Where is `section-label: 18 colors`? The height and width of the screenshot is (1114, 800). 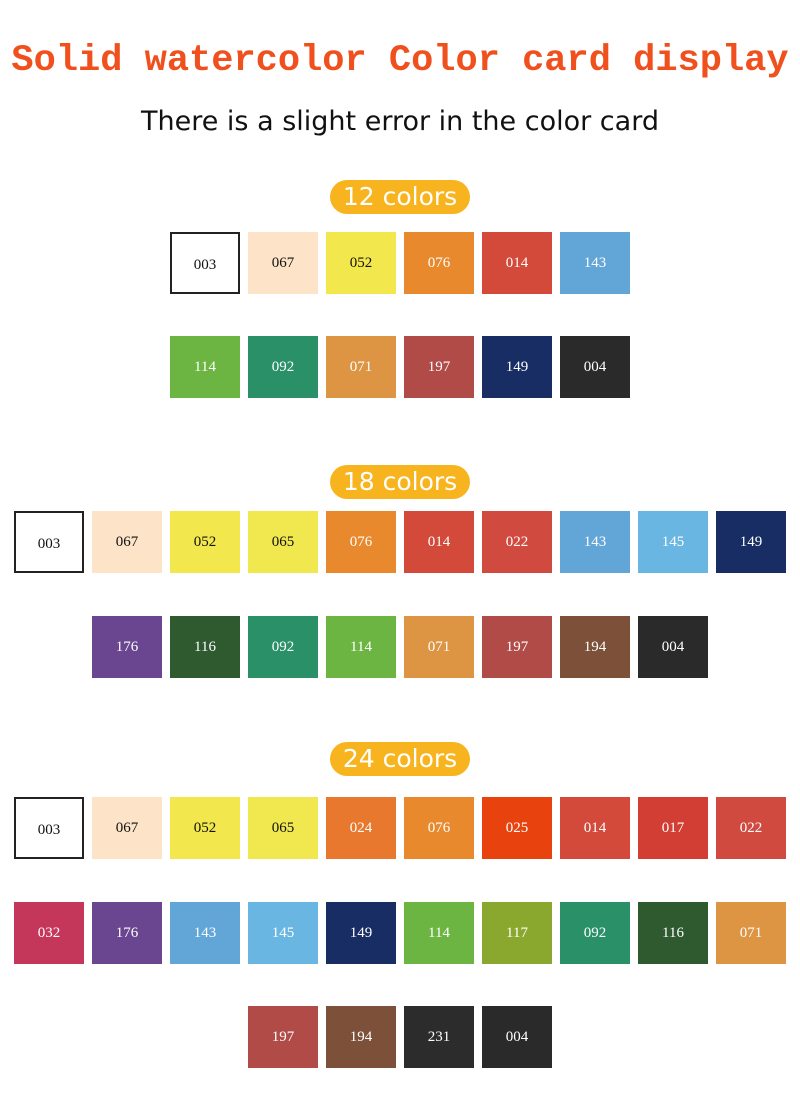
section-label: 18 colors is located at coordinates (400, 482).